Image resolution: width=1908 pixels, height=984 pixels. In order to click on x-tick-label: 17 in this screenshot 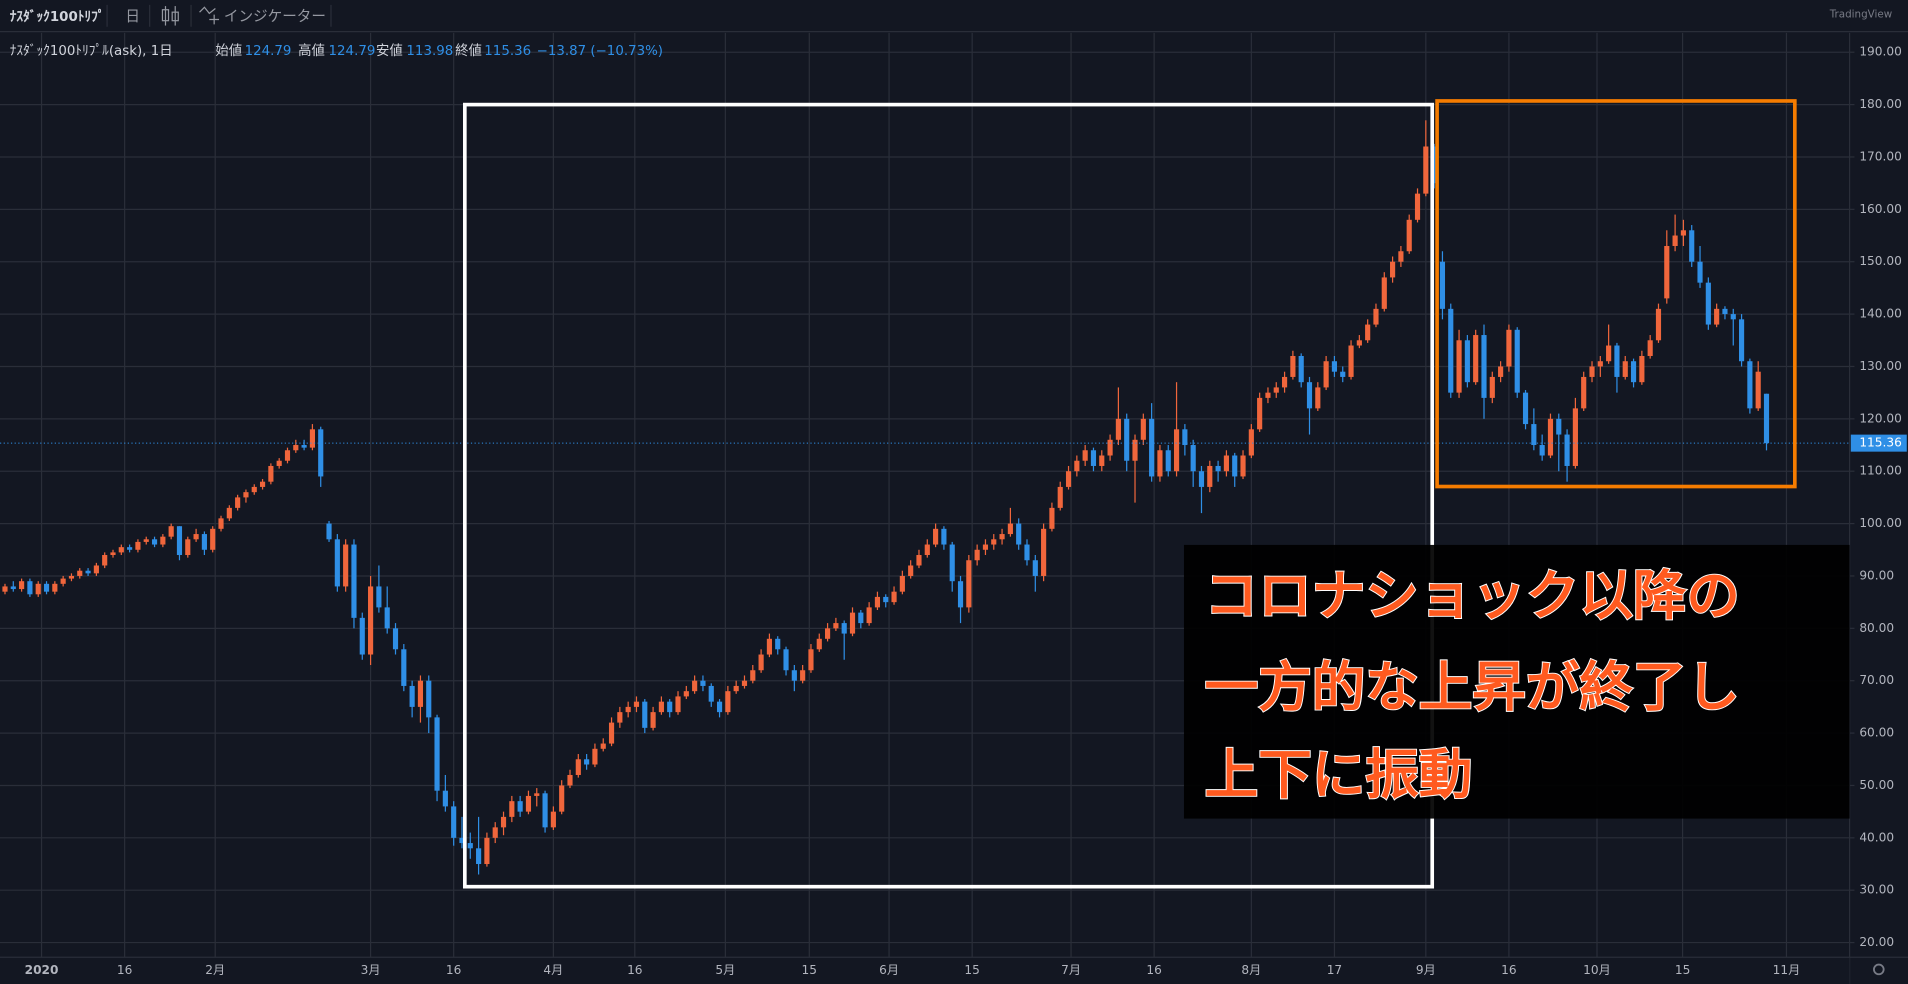, I will do `click(1334, 970)`.